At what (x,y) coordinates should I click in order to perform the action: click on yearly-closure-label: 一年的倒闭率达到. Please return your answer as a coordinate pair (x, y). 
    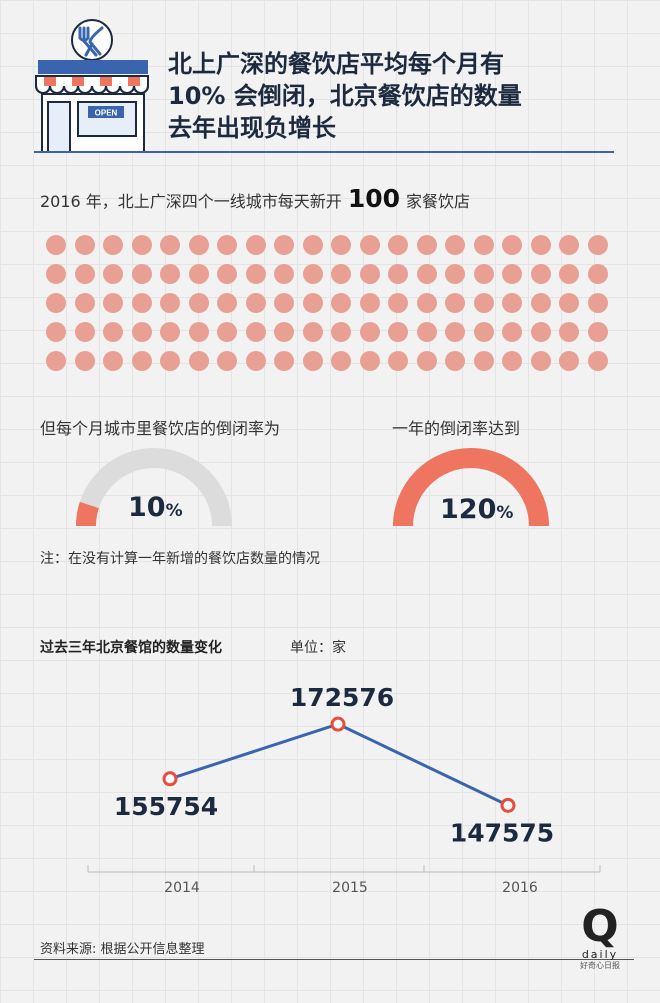
    Looking at the image, I should click on (456, 428).